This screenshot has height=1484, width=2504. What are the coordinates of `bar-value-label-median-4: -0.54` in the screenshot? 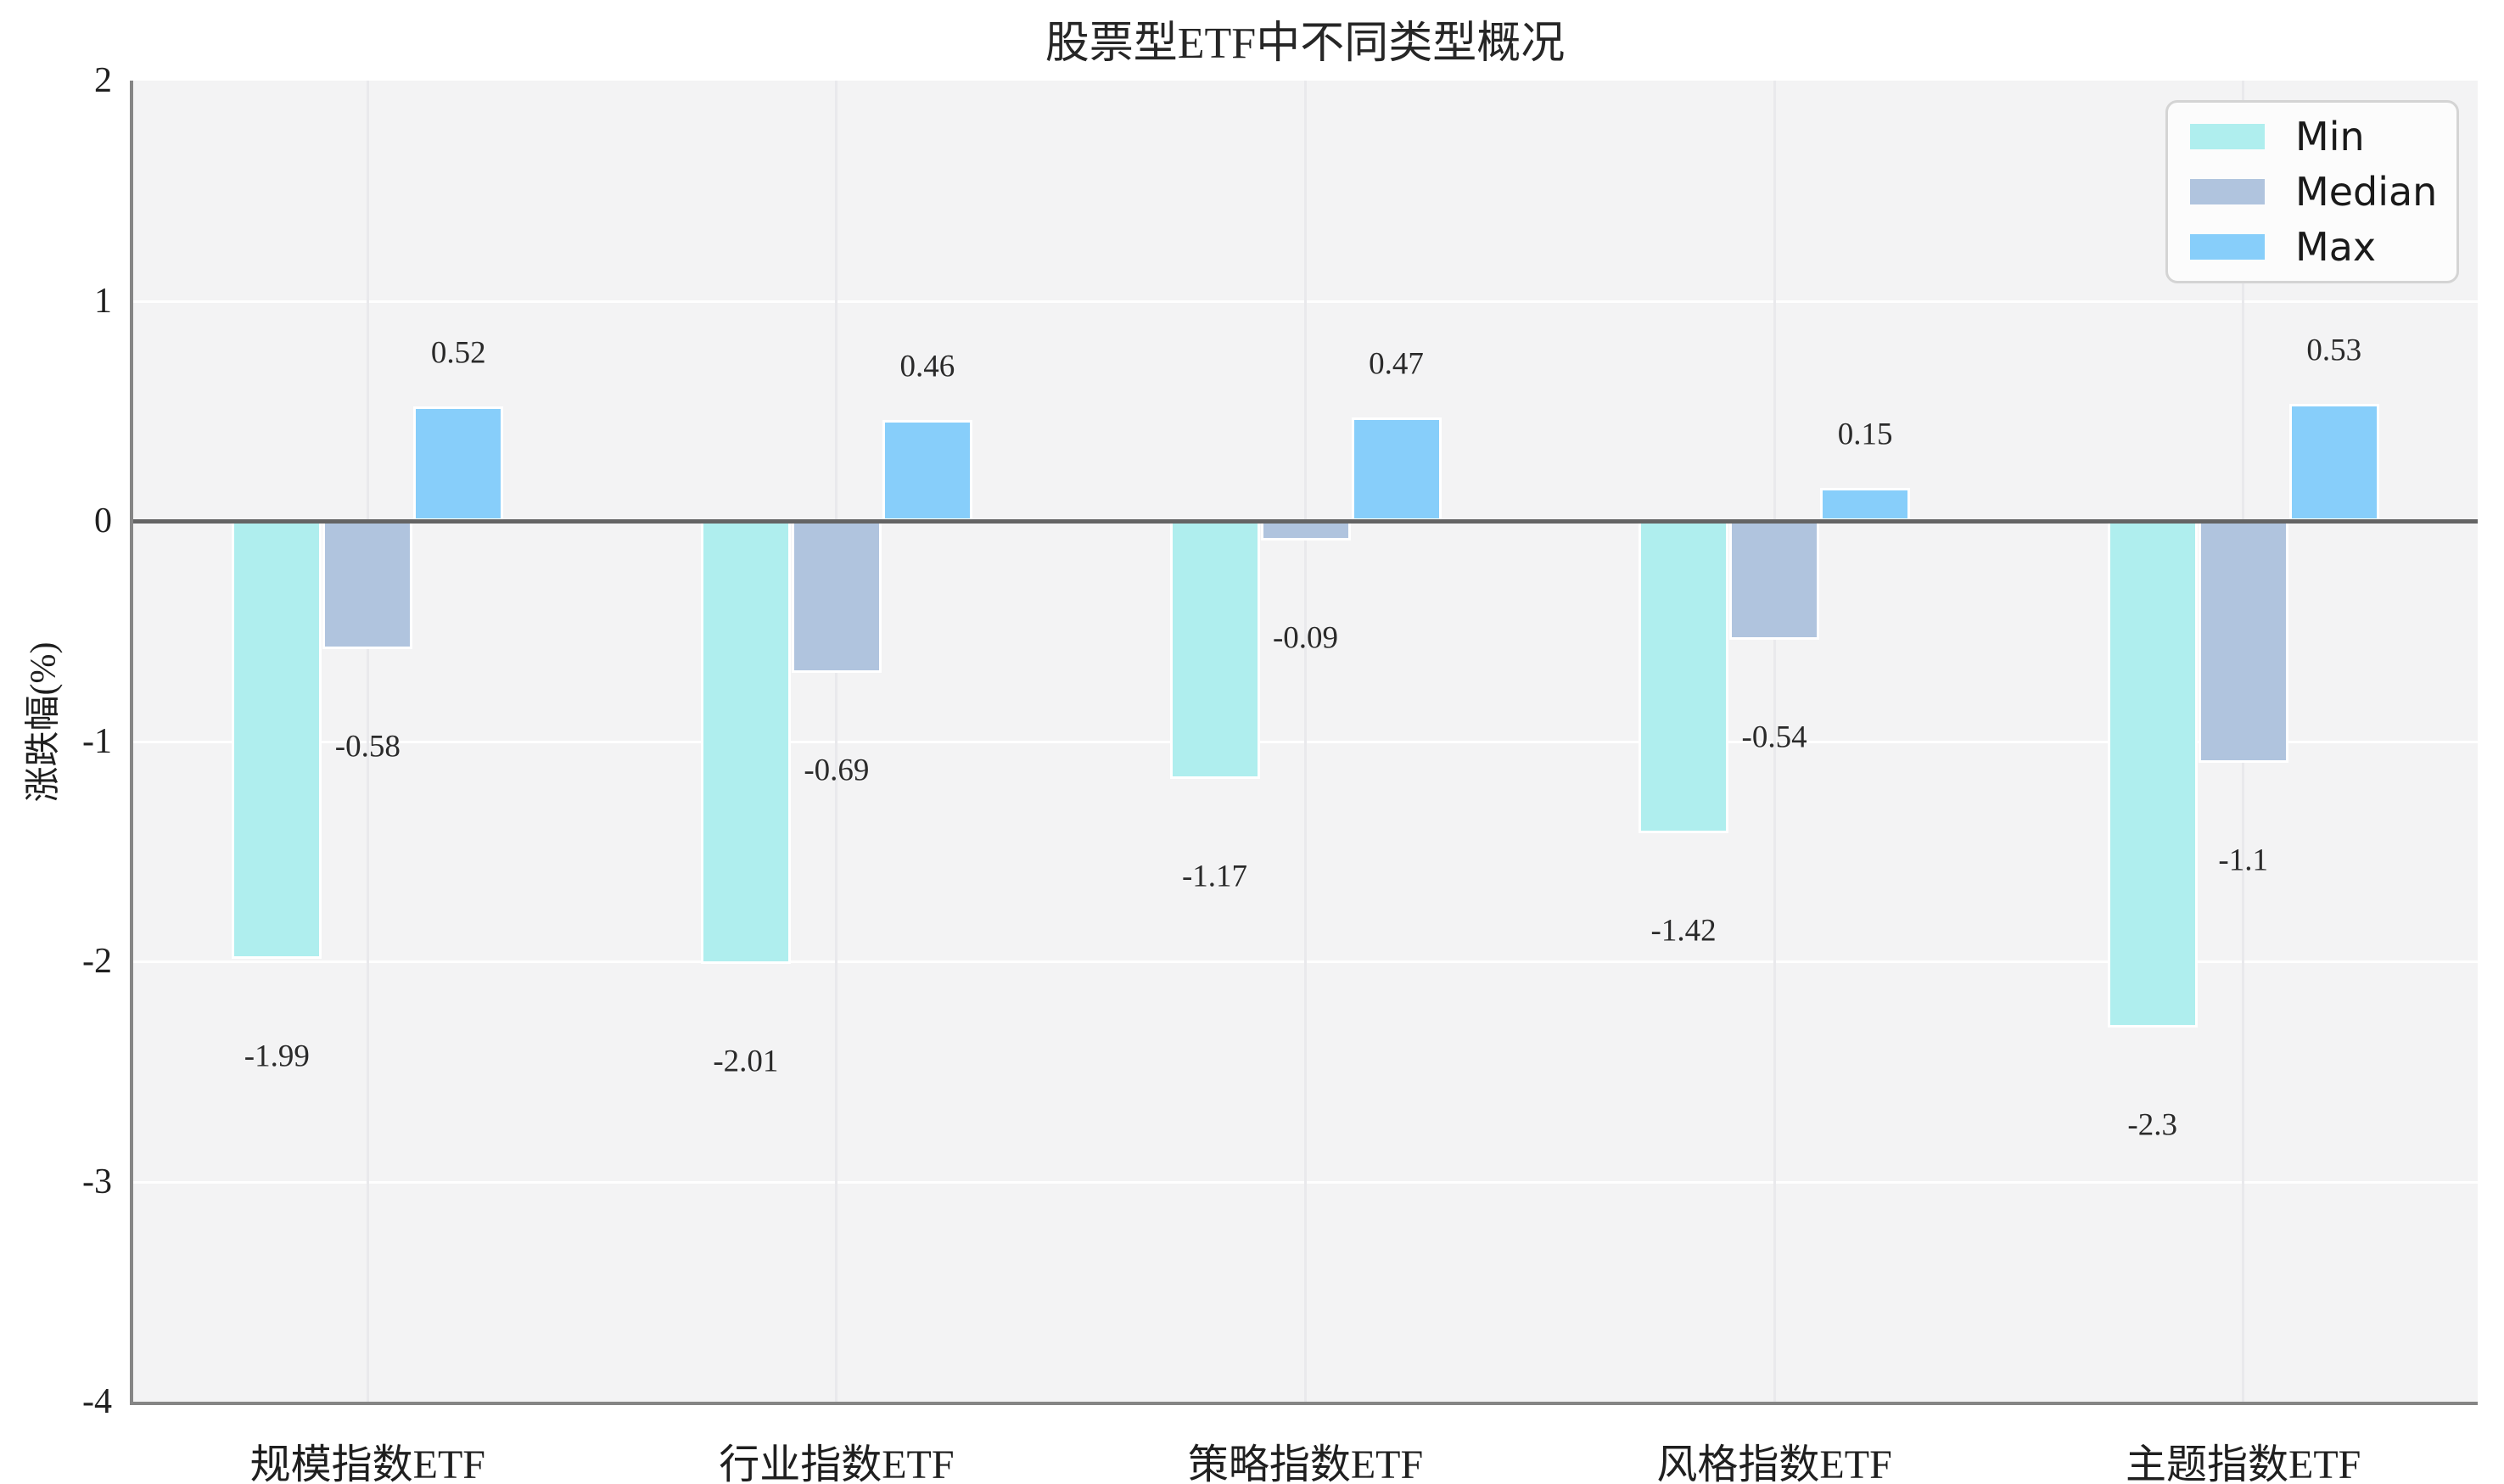 It's located at (1774, 737).